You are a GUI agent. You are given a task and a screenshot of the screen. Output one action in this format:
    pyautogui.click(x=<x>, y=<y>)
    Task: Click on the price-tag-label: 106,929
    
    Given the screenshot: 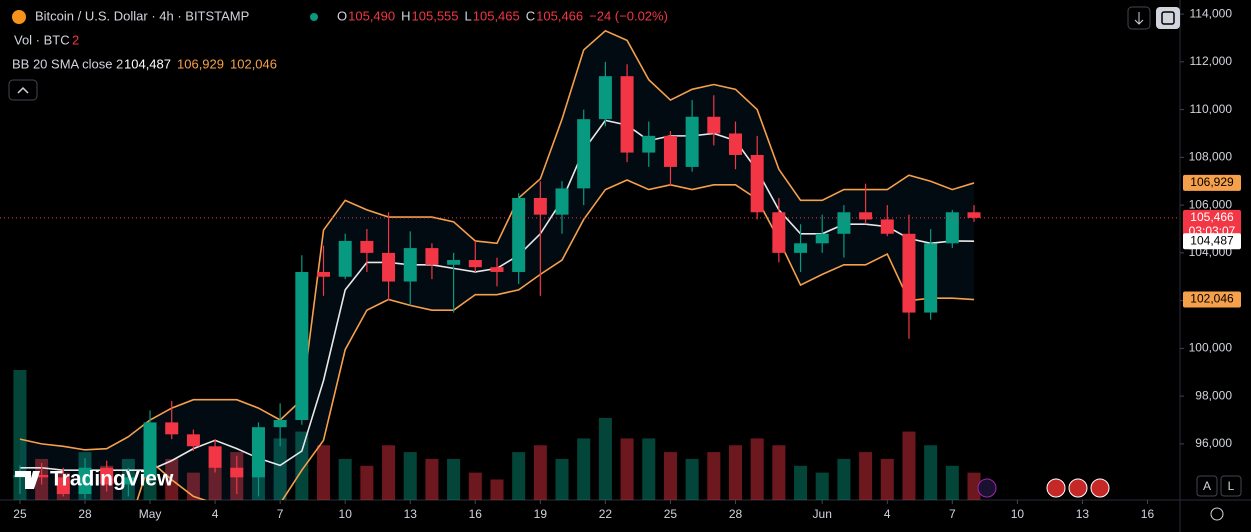 What is the action you would take?
    pyautogui.click(x=1212, y=182)
    